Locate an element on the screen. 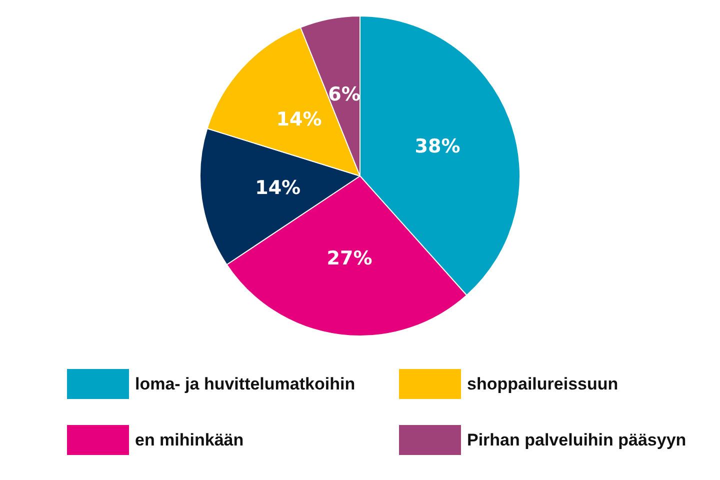 The width and height of the screenshot is (720, 480). data-label: 6% is located at coordinates (344, 95).